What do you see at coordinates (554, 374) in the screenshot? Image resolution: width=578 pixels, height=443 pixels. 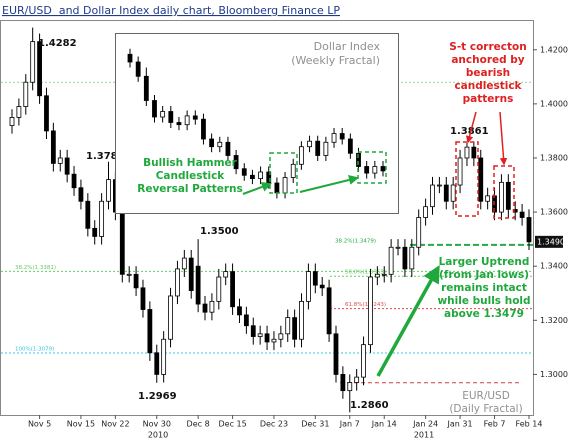 I see `y-tick-label: 1.3000` at bounding box center [554, 374].